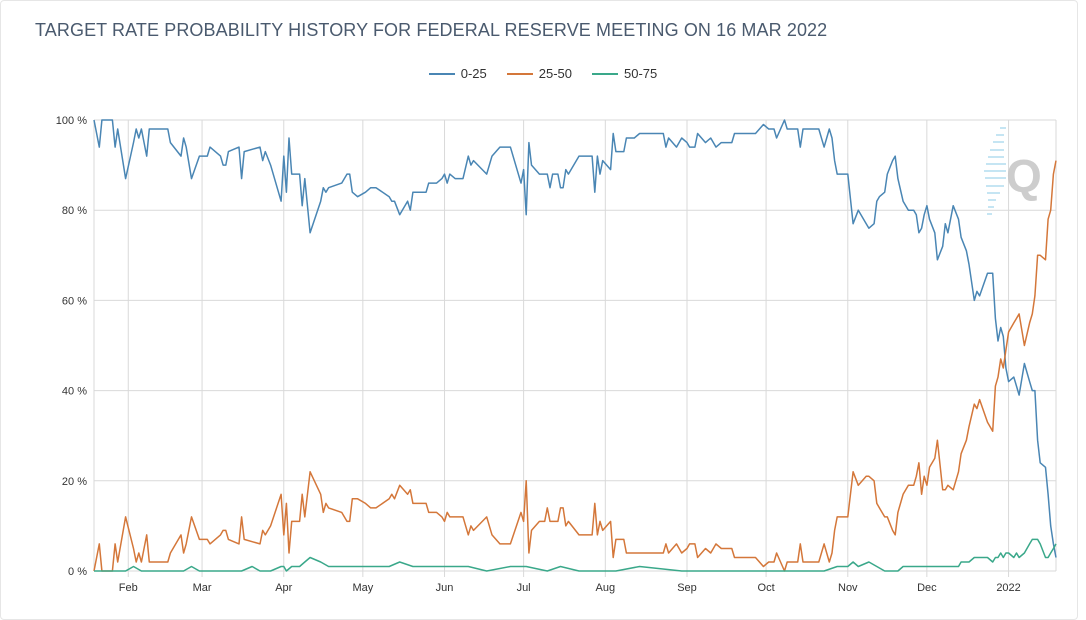  Describe the element at coordinates (524, 588) in the screenshot. I see `x-tick-label: Jul` at that location.